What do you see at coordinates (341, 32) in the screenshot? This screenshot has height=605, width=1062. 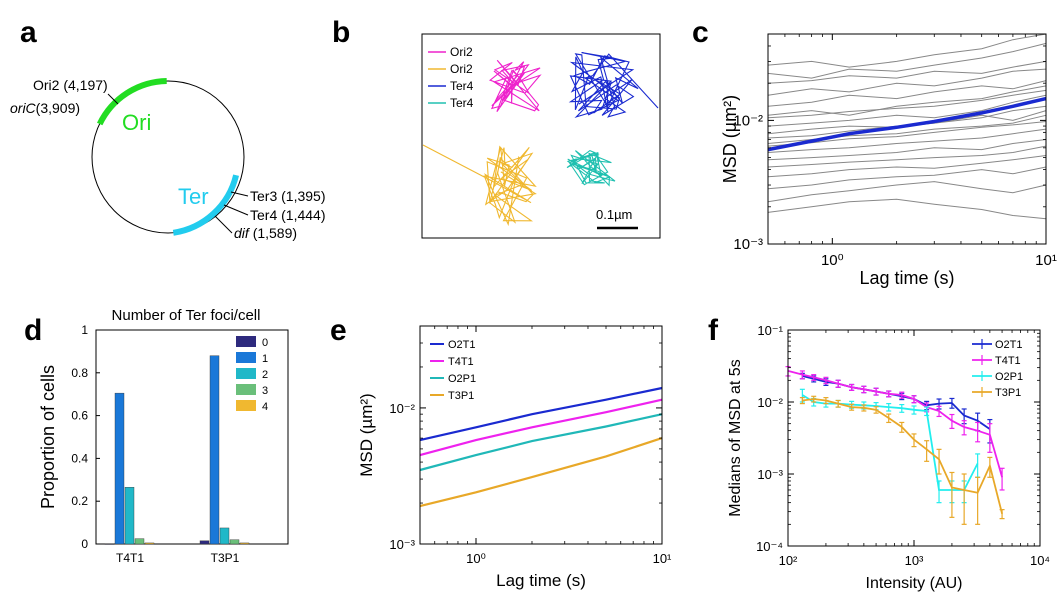 I see `panel-letter-b: b` at bounding box center [341, 32].